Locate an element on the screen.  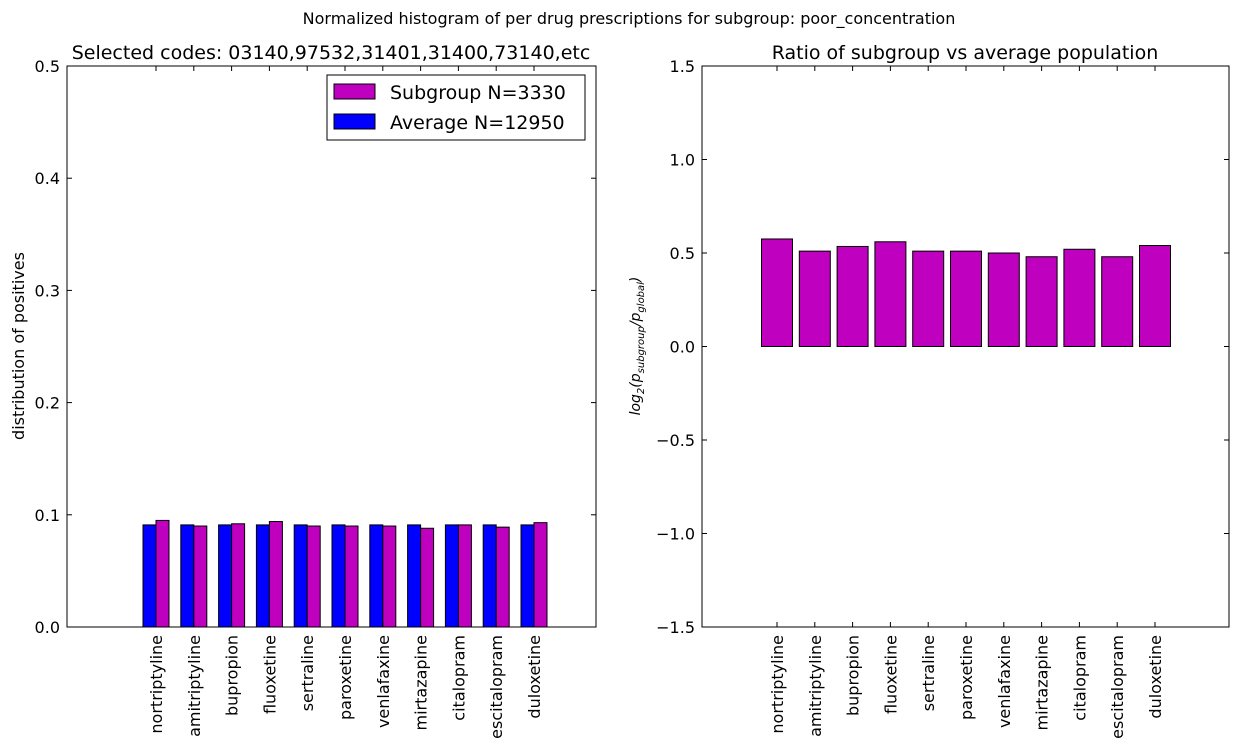
left-ytick-label: 0.4 is located at coordinates (47, 178).